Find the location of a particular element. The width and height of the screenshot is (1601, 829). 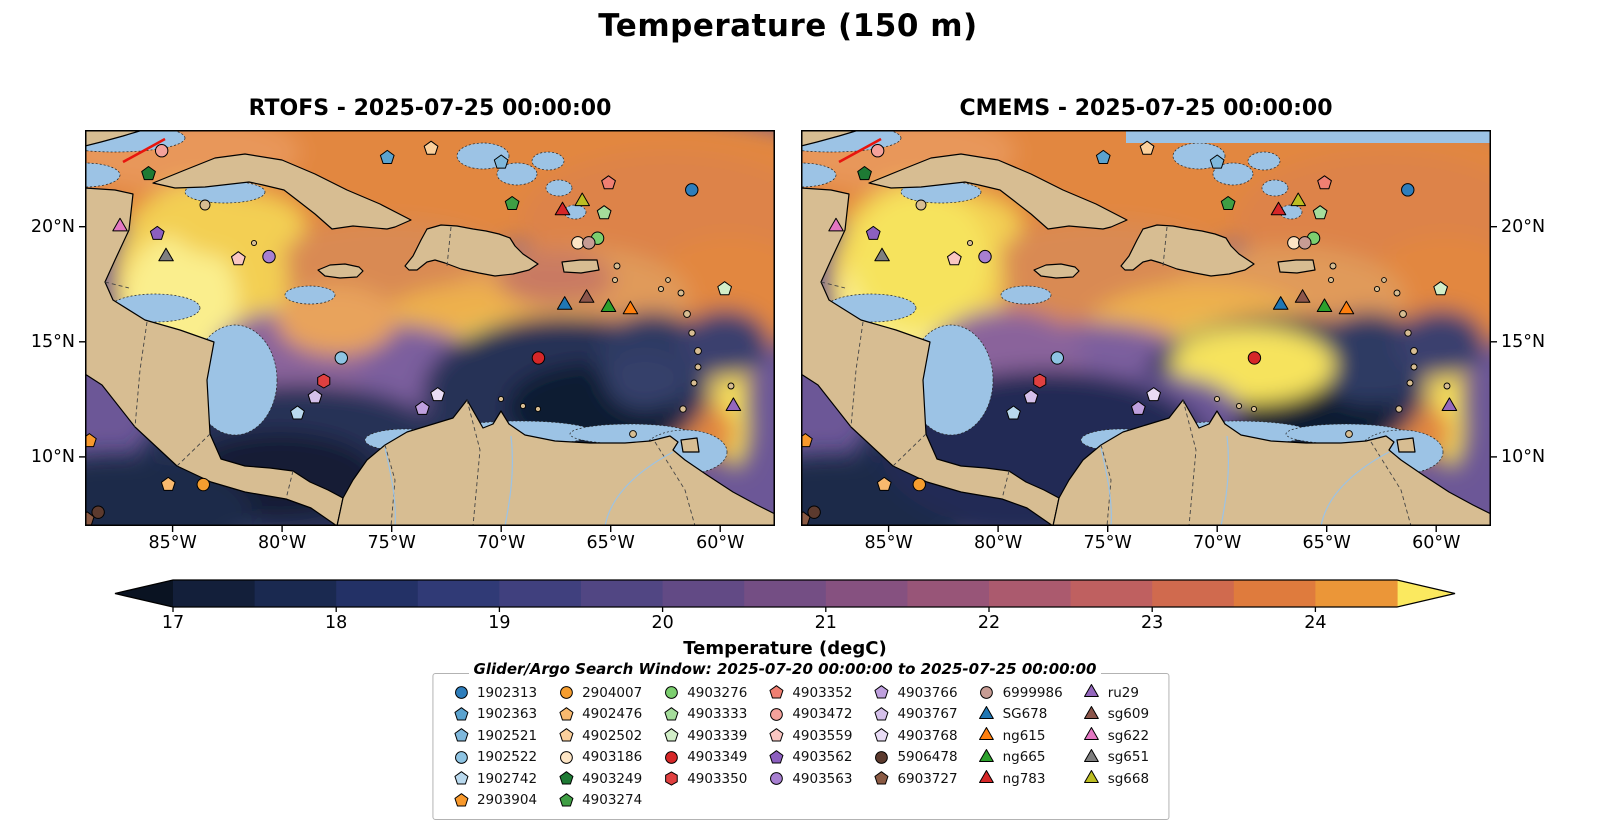

legend-label: 1902363 is located at coordinates (507, 714).